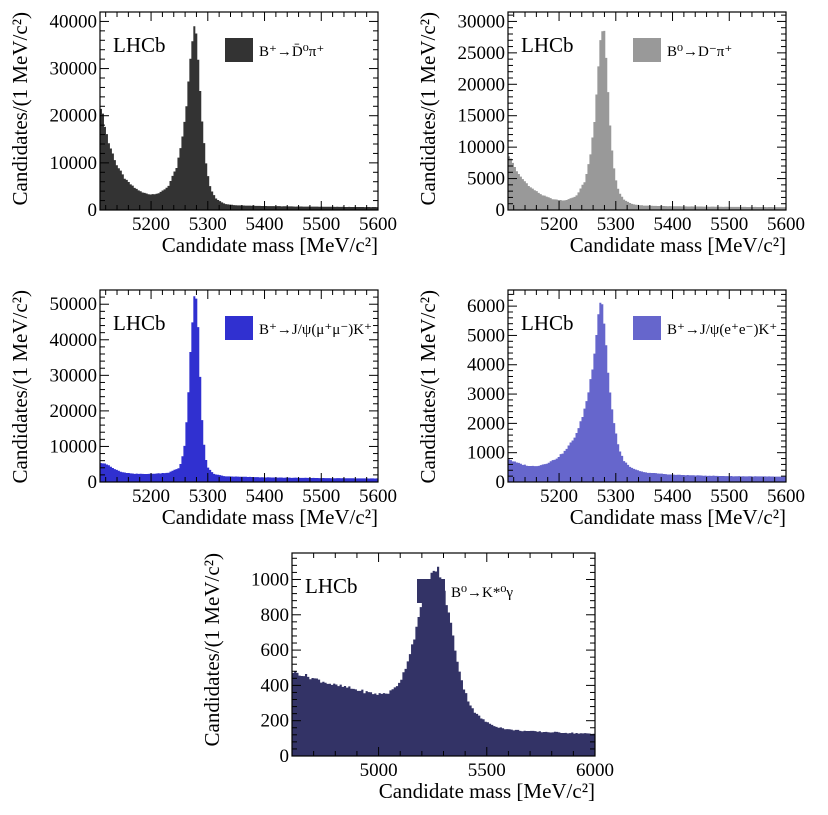 The width and height of the screenshot is (828, 815). I want to click on legend-label: B⁰→D⁻π⁺, so click(699, 52).